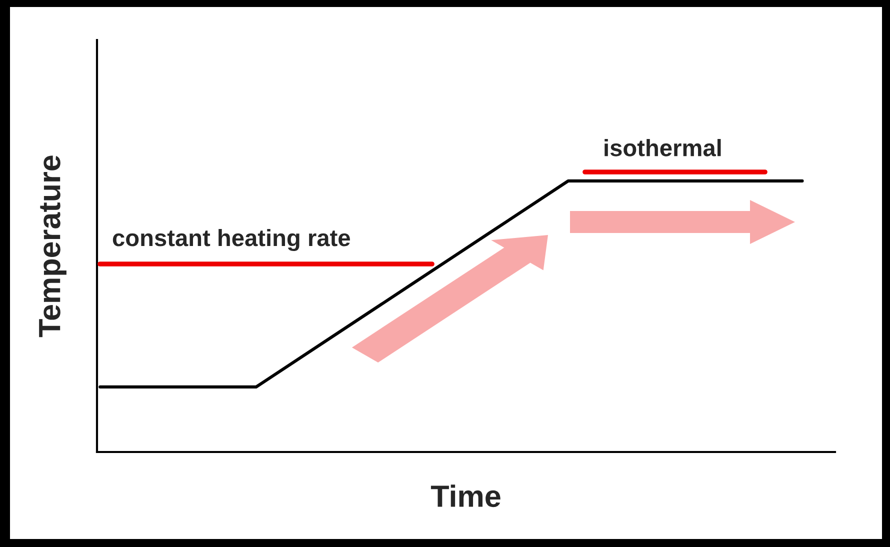  I want to click on annotation: constant heating rate, so click(231, 240).